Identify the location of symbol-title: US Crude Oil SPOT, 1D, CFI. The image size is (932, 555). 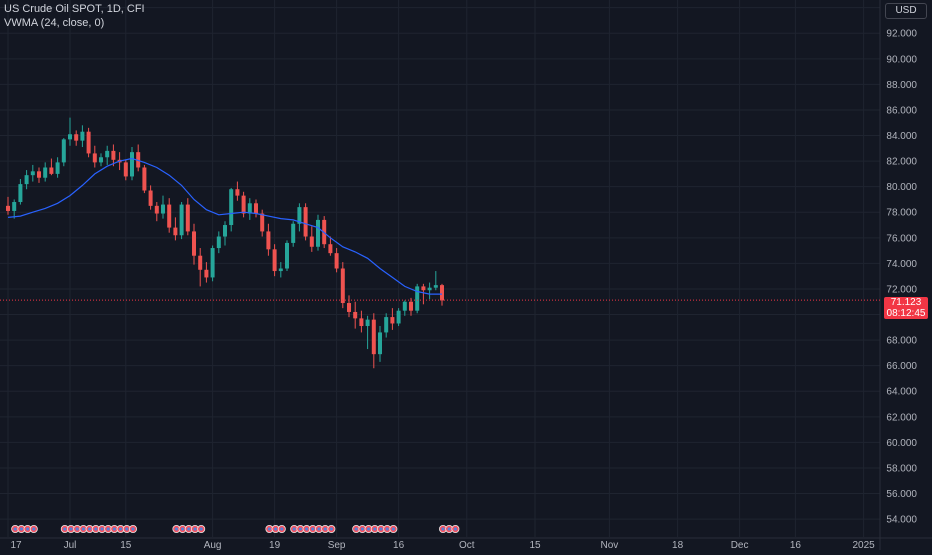
(74, 9).